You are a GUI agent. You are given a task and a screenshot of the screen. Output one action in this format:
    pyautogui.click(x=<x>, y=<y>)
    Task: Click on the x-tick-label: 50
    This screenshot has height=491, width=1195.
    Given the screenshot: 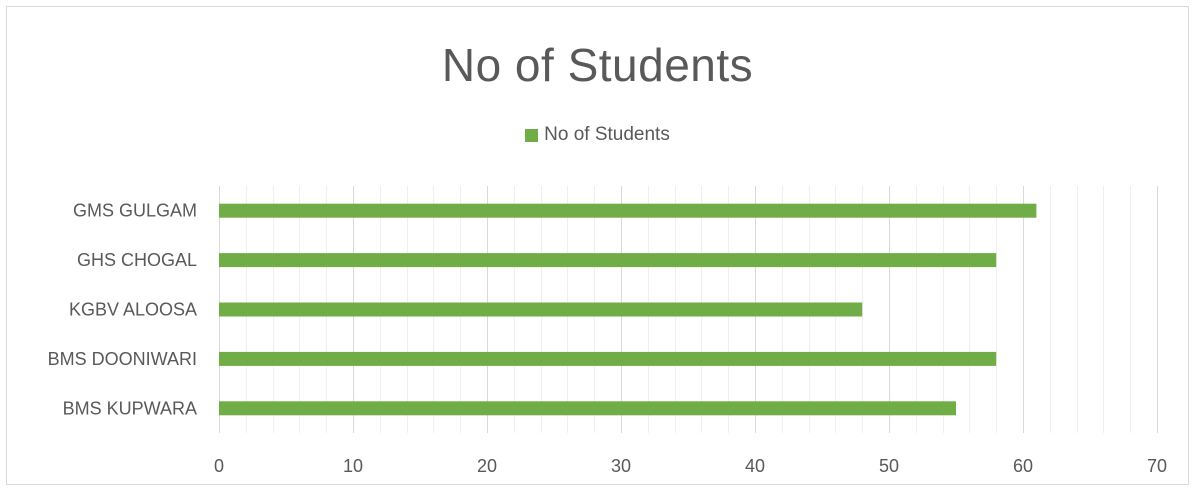 What is the action you would take?
    pyautogui.click(x=889, y=466)
    